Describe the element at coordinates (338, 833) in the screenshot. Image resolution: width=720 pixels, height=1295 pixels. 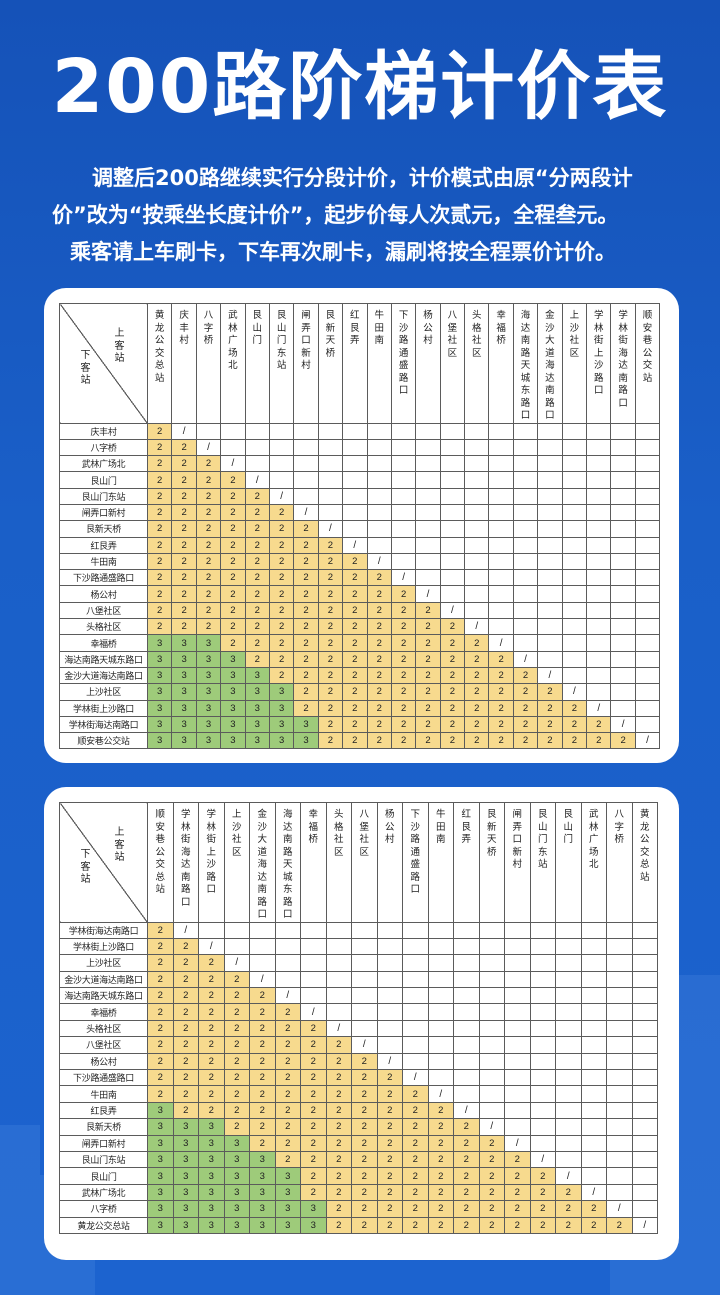
I see `column-header-label: 头格社区` at that location.